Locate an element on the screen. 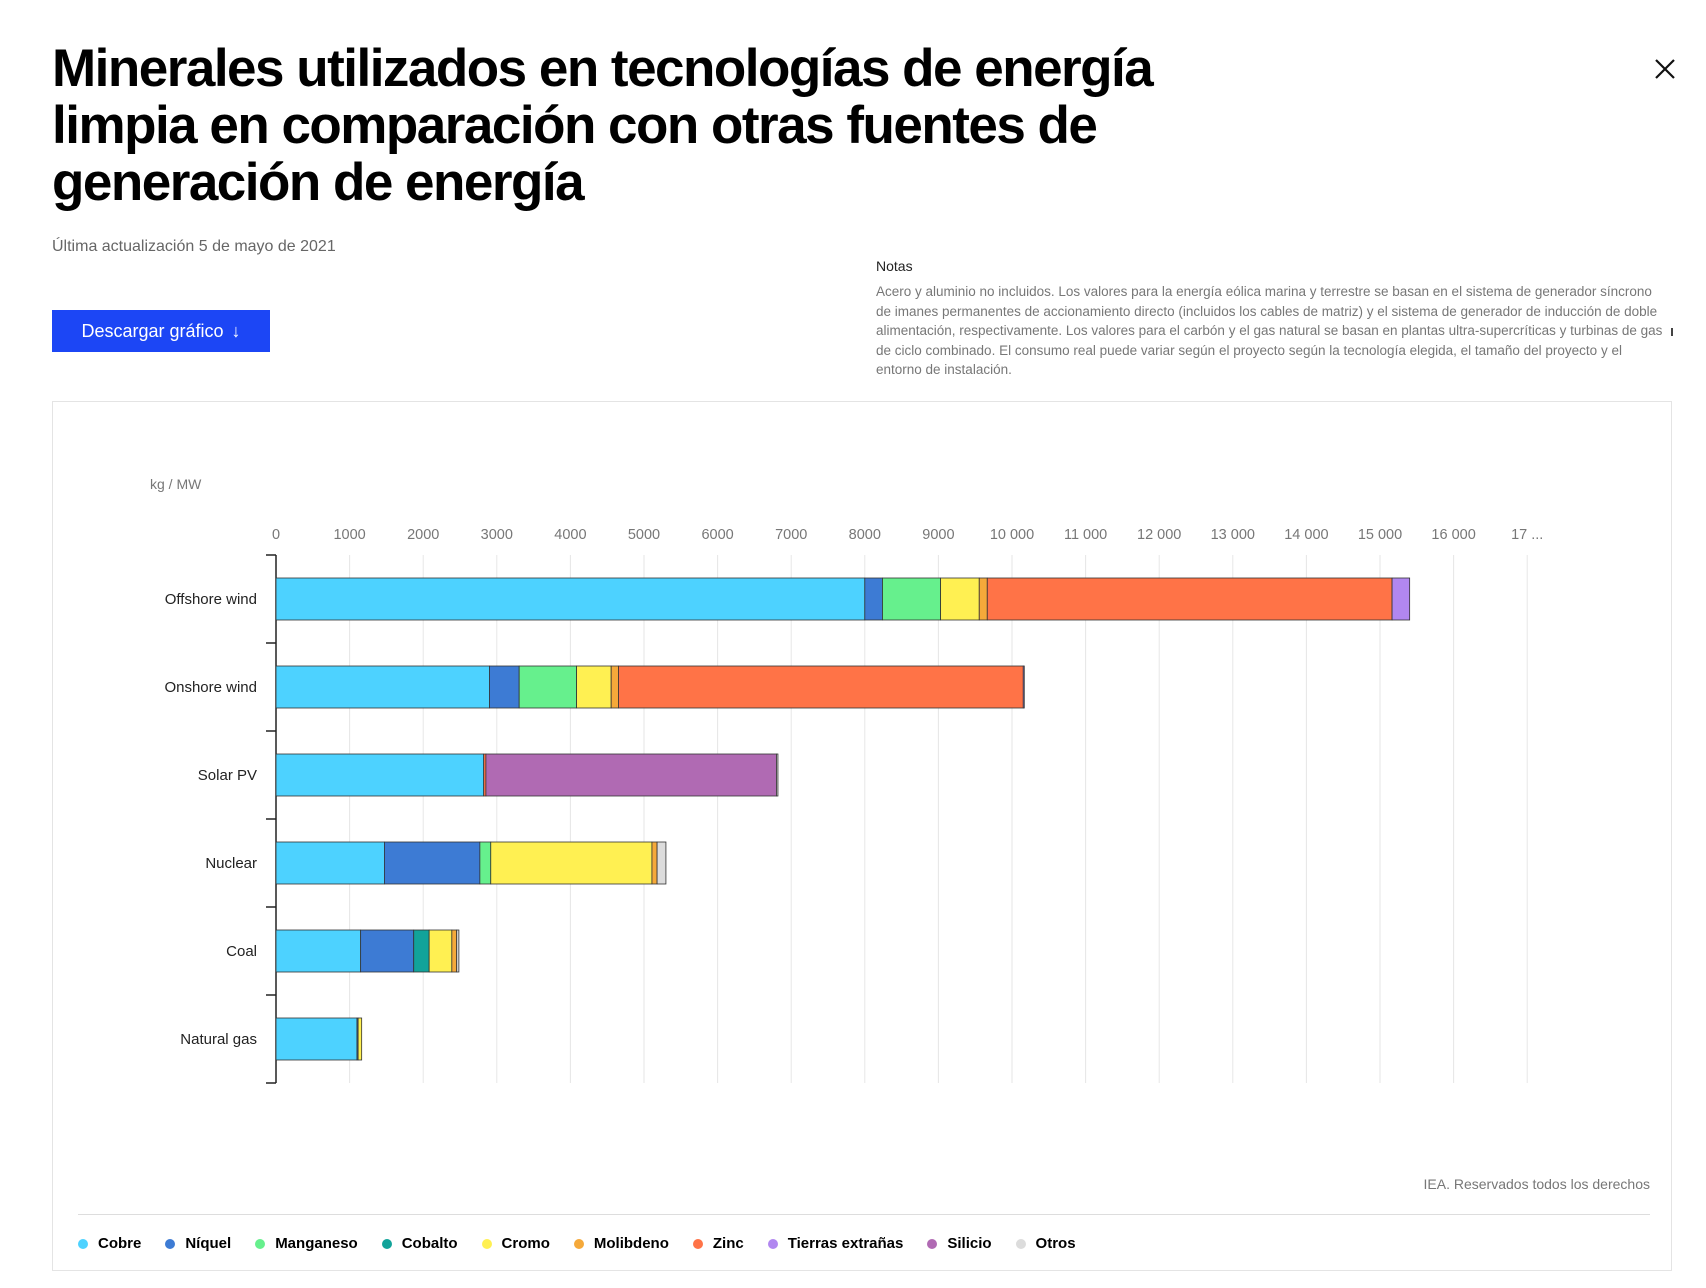 This screenshot has width=1706, height=1288. x-tick-label: 10 000 is located at coordinates (1012, 535).